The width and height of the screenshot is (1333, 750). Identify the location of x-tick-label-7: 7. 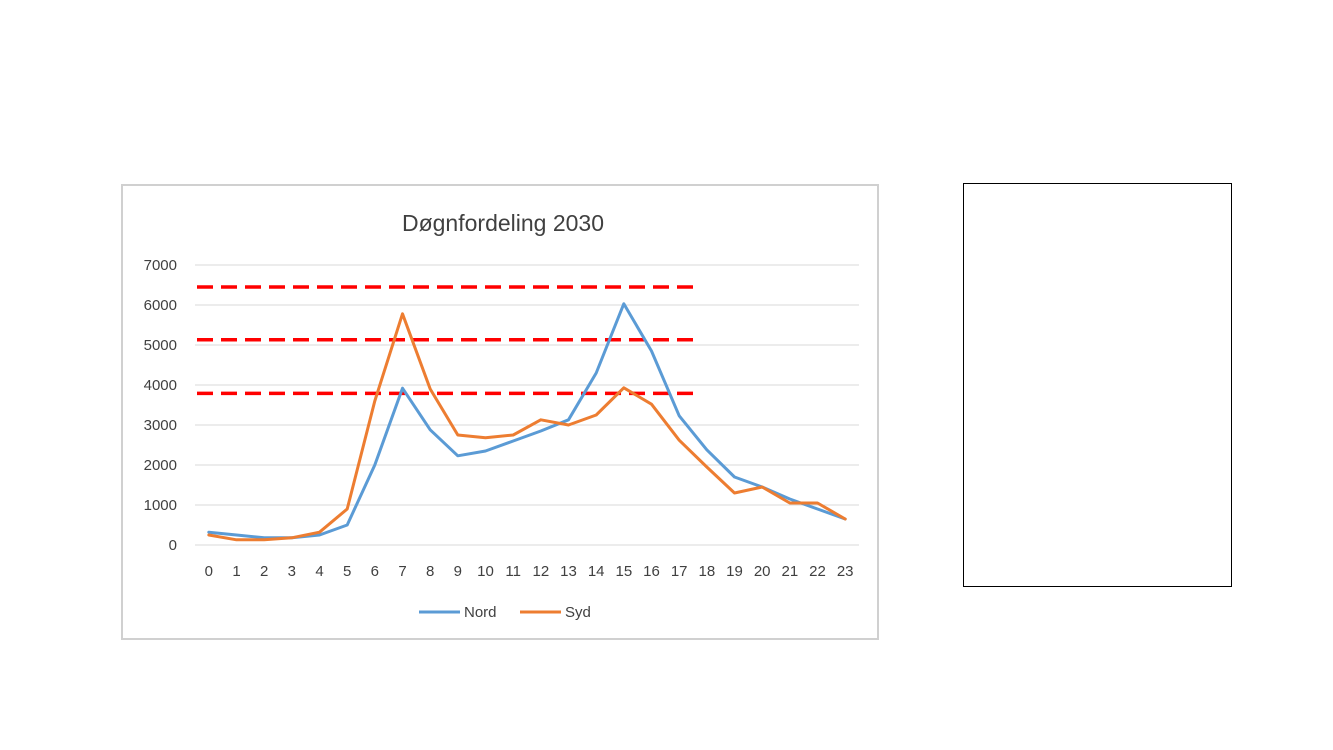
(402, 571).